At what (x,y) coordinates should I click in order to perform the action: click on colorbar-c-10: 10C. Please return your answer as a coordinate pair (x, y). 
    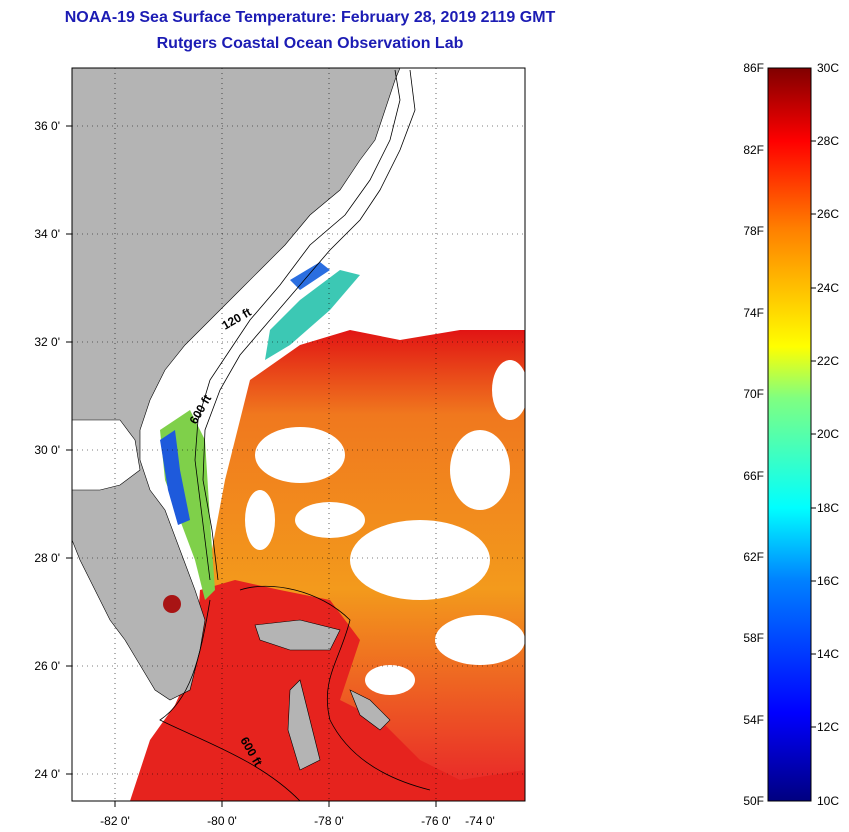
    Looking at the image, I should click on (828, 801).